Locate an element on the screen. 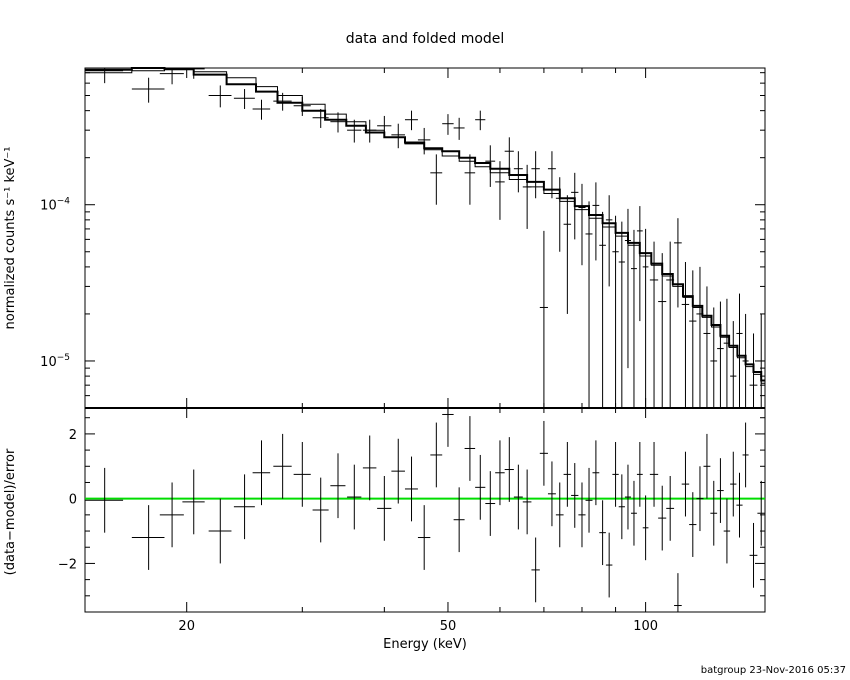 The image size is (850, 680). y-tick-label: 10⁻⁵ is located at coordinates (55, 361).